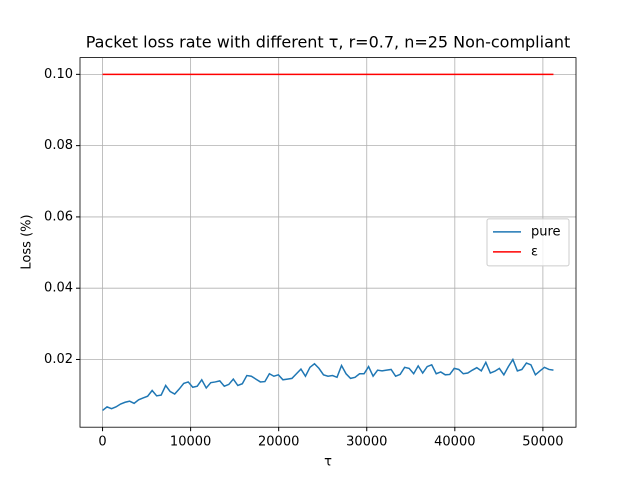 This screenshot has width=640, height=480. What do you see at coordinates (102, 442) in the screenshot?
I see `x-tick-label: 0` at bounding box center [102, 442].